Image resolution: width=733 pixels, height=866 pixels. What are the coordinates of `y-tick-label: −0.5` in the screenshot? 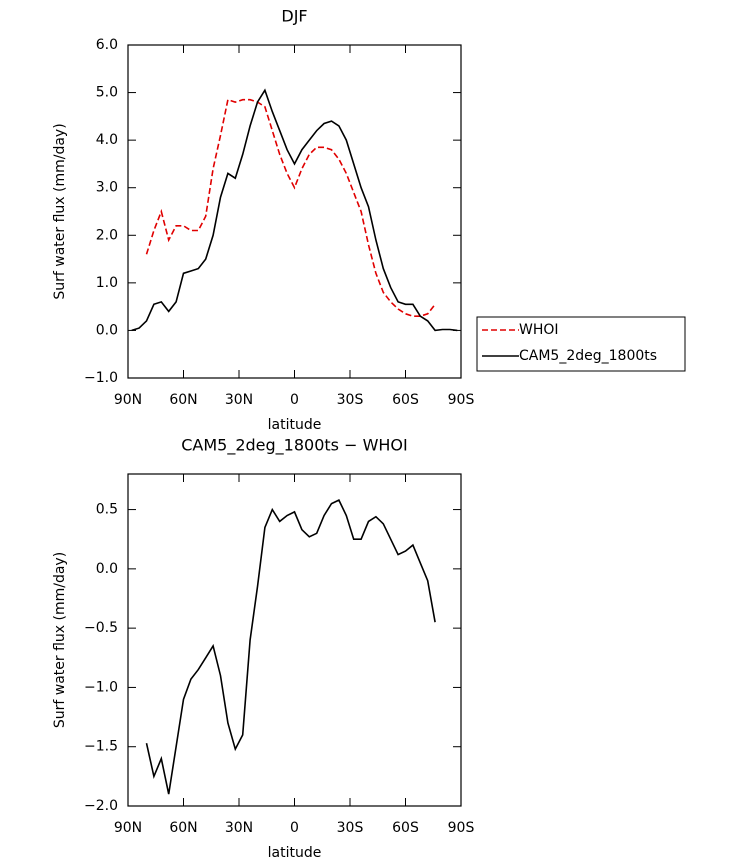 It's located at (101, 628).